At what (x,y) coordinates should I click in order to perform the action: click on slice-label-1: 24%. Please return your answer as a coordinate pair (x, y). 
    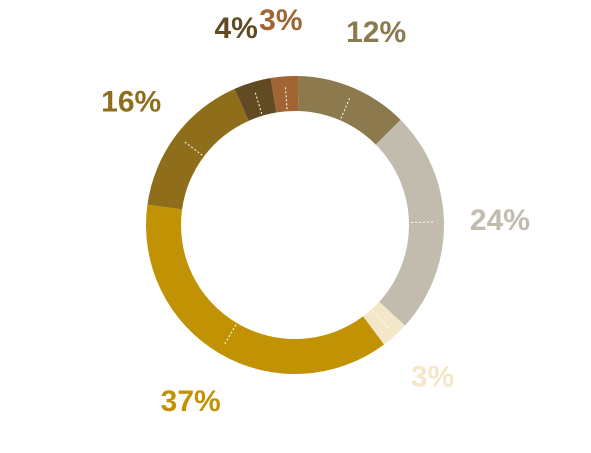
    Looking at the image, I should click on (500, 220).